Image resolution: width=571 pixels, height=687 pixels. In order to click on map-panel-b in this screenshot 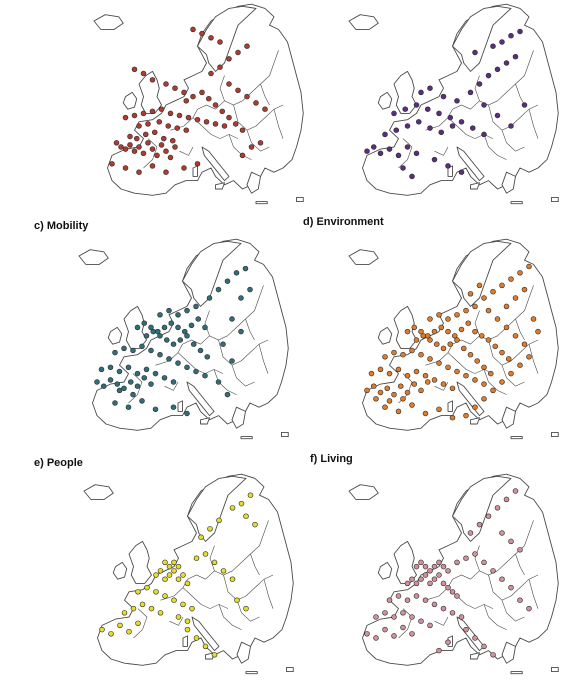, I will do `click(452, 105)`.